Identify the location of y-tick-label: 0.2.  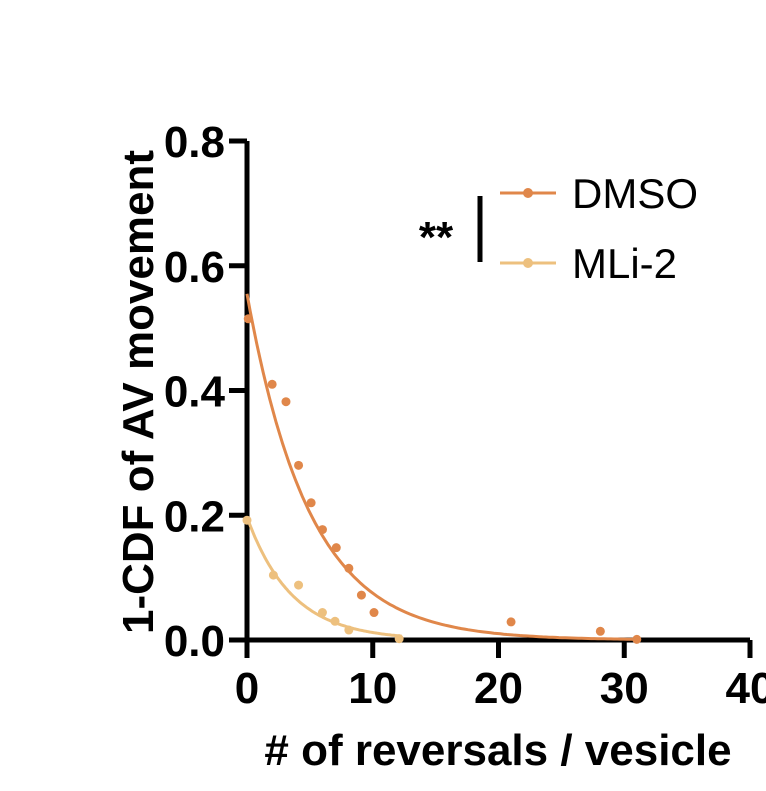
(194, 516).